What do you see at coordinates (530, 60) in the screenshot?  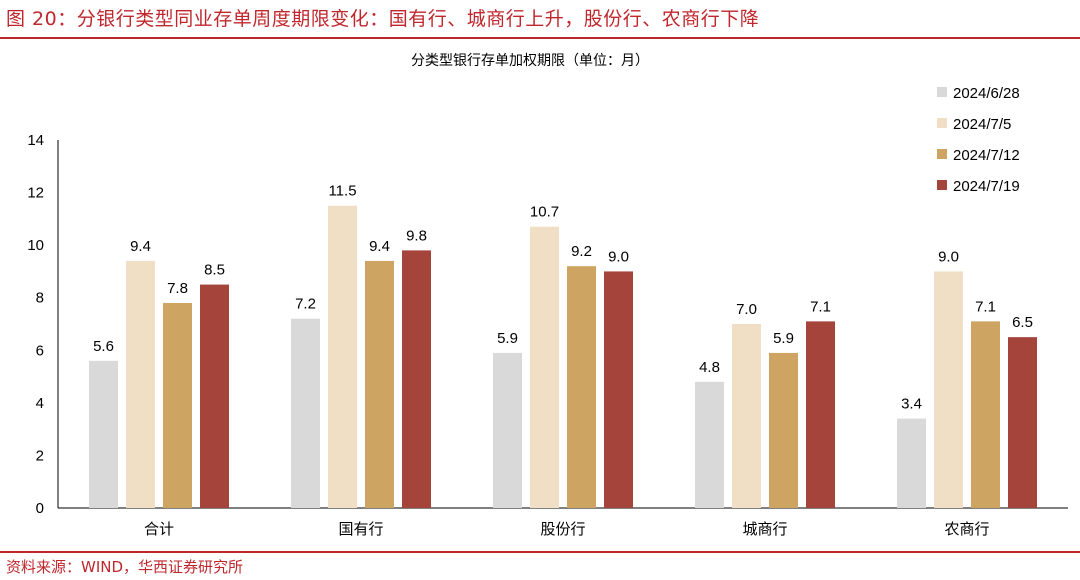 I see `chart-title: 分类型银行存单加权期限（单位：月）` at bounding box center [530, 60].